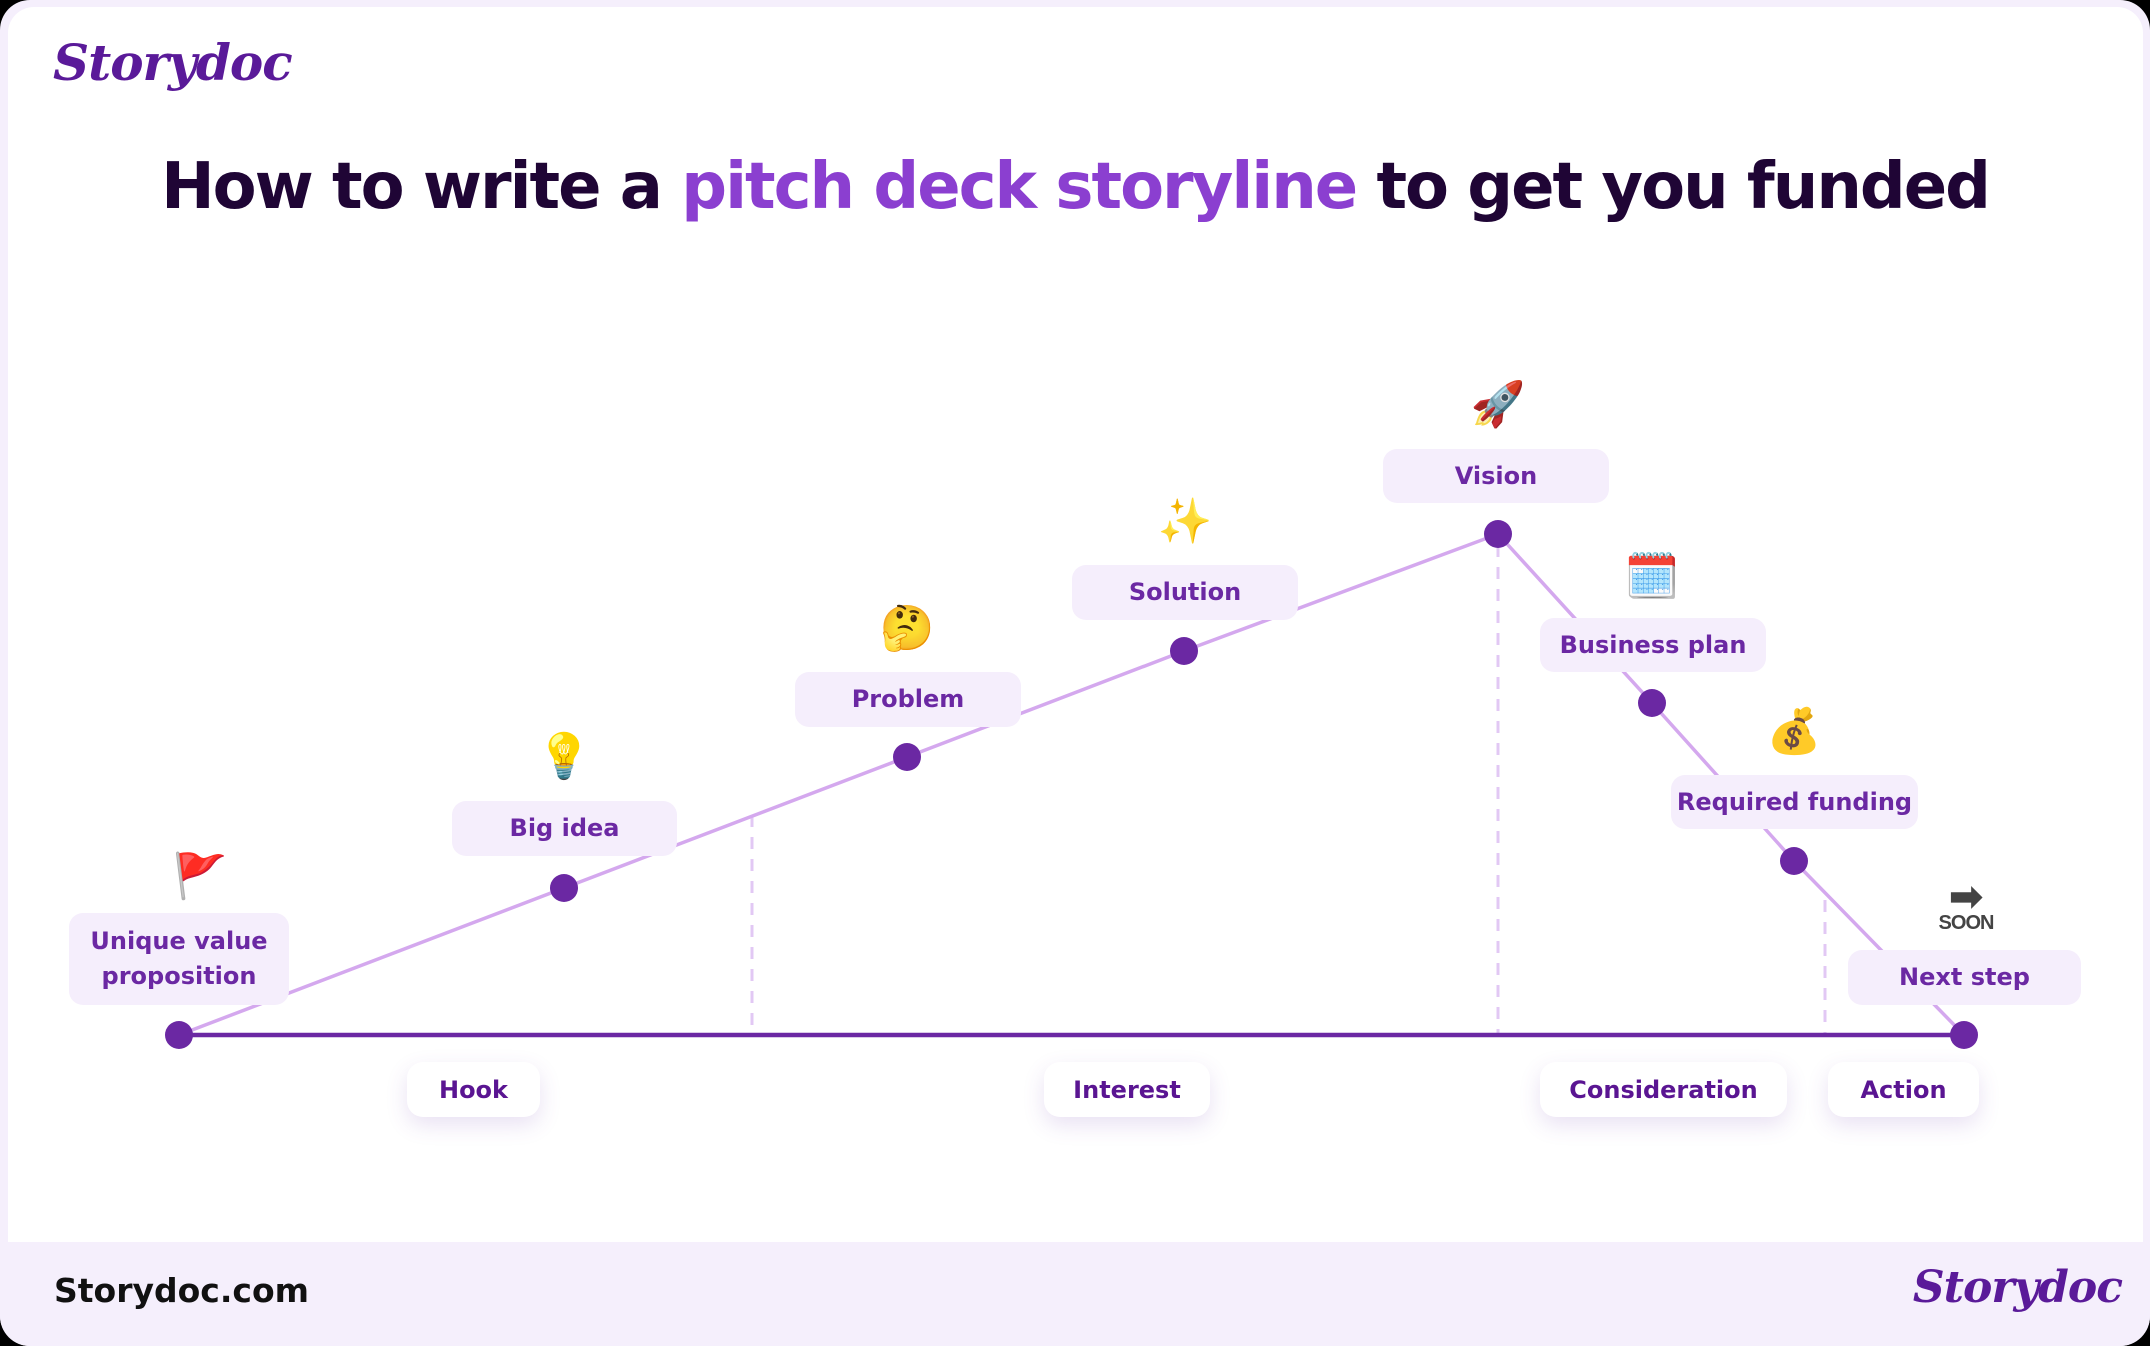 The width and height of the screenshot is (2150, 1346). What do you see at coordinates (1663, 1089) in the screenshot?
I see `phase-consideration: Consideration` at bounding box center [1663, 1089].